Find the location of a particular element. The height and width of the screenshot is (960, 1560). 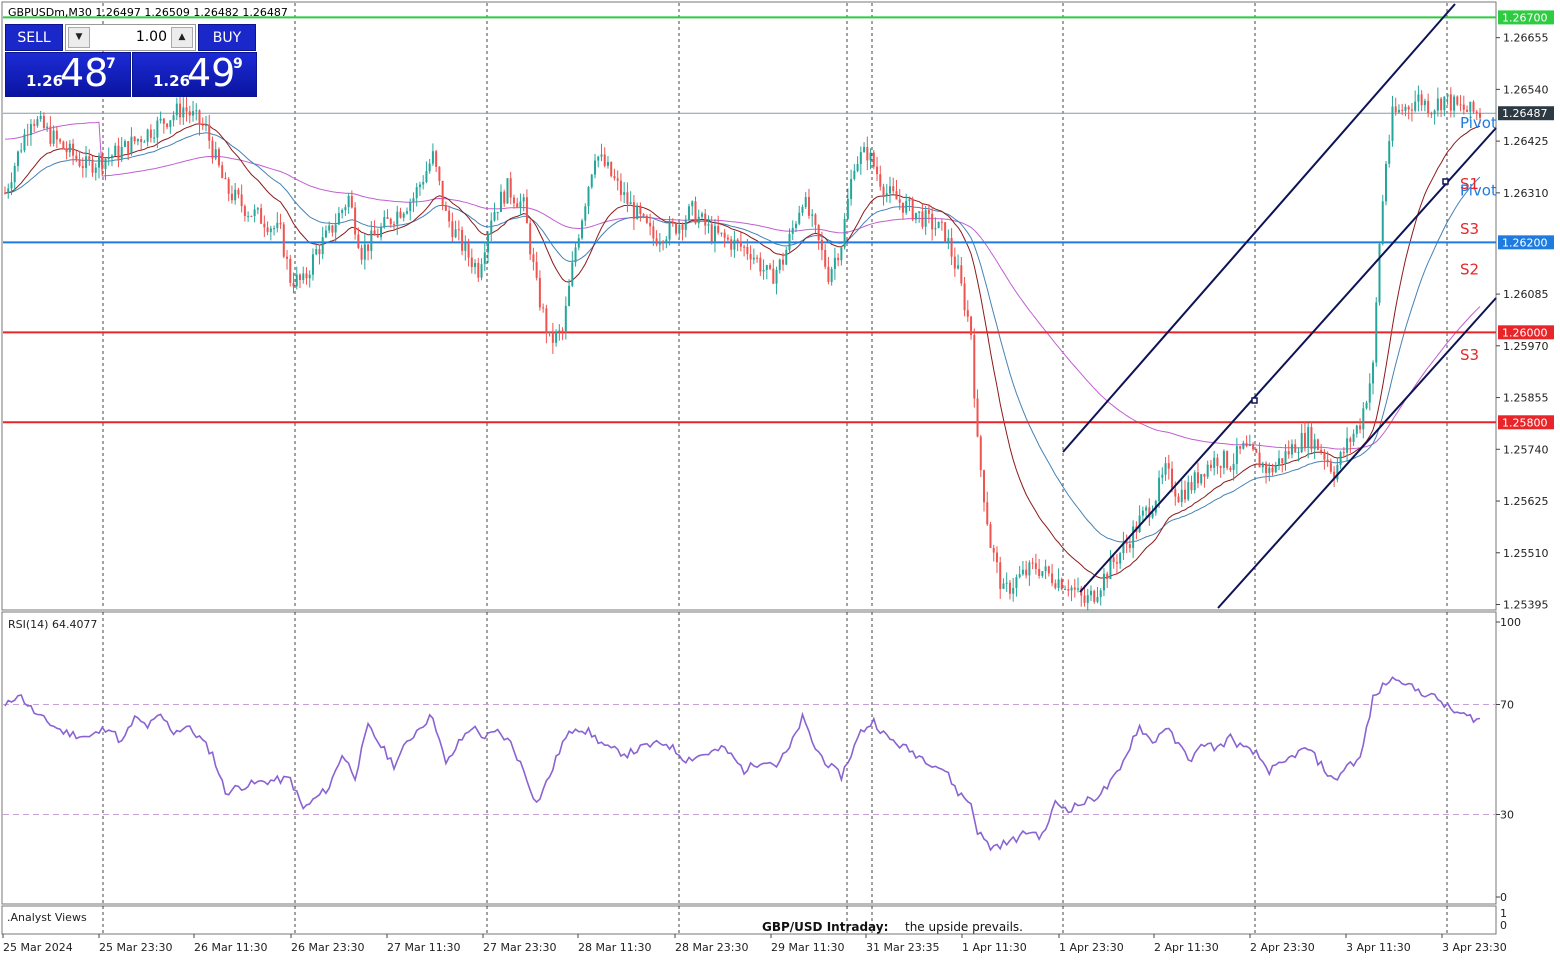

analyst-panel is located at coordinates (749, 920).